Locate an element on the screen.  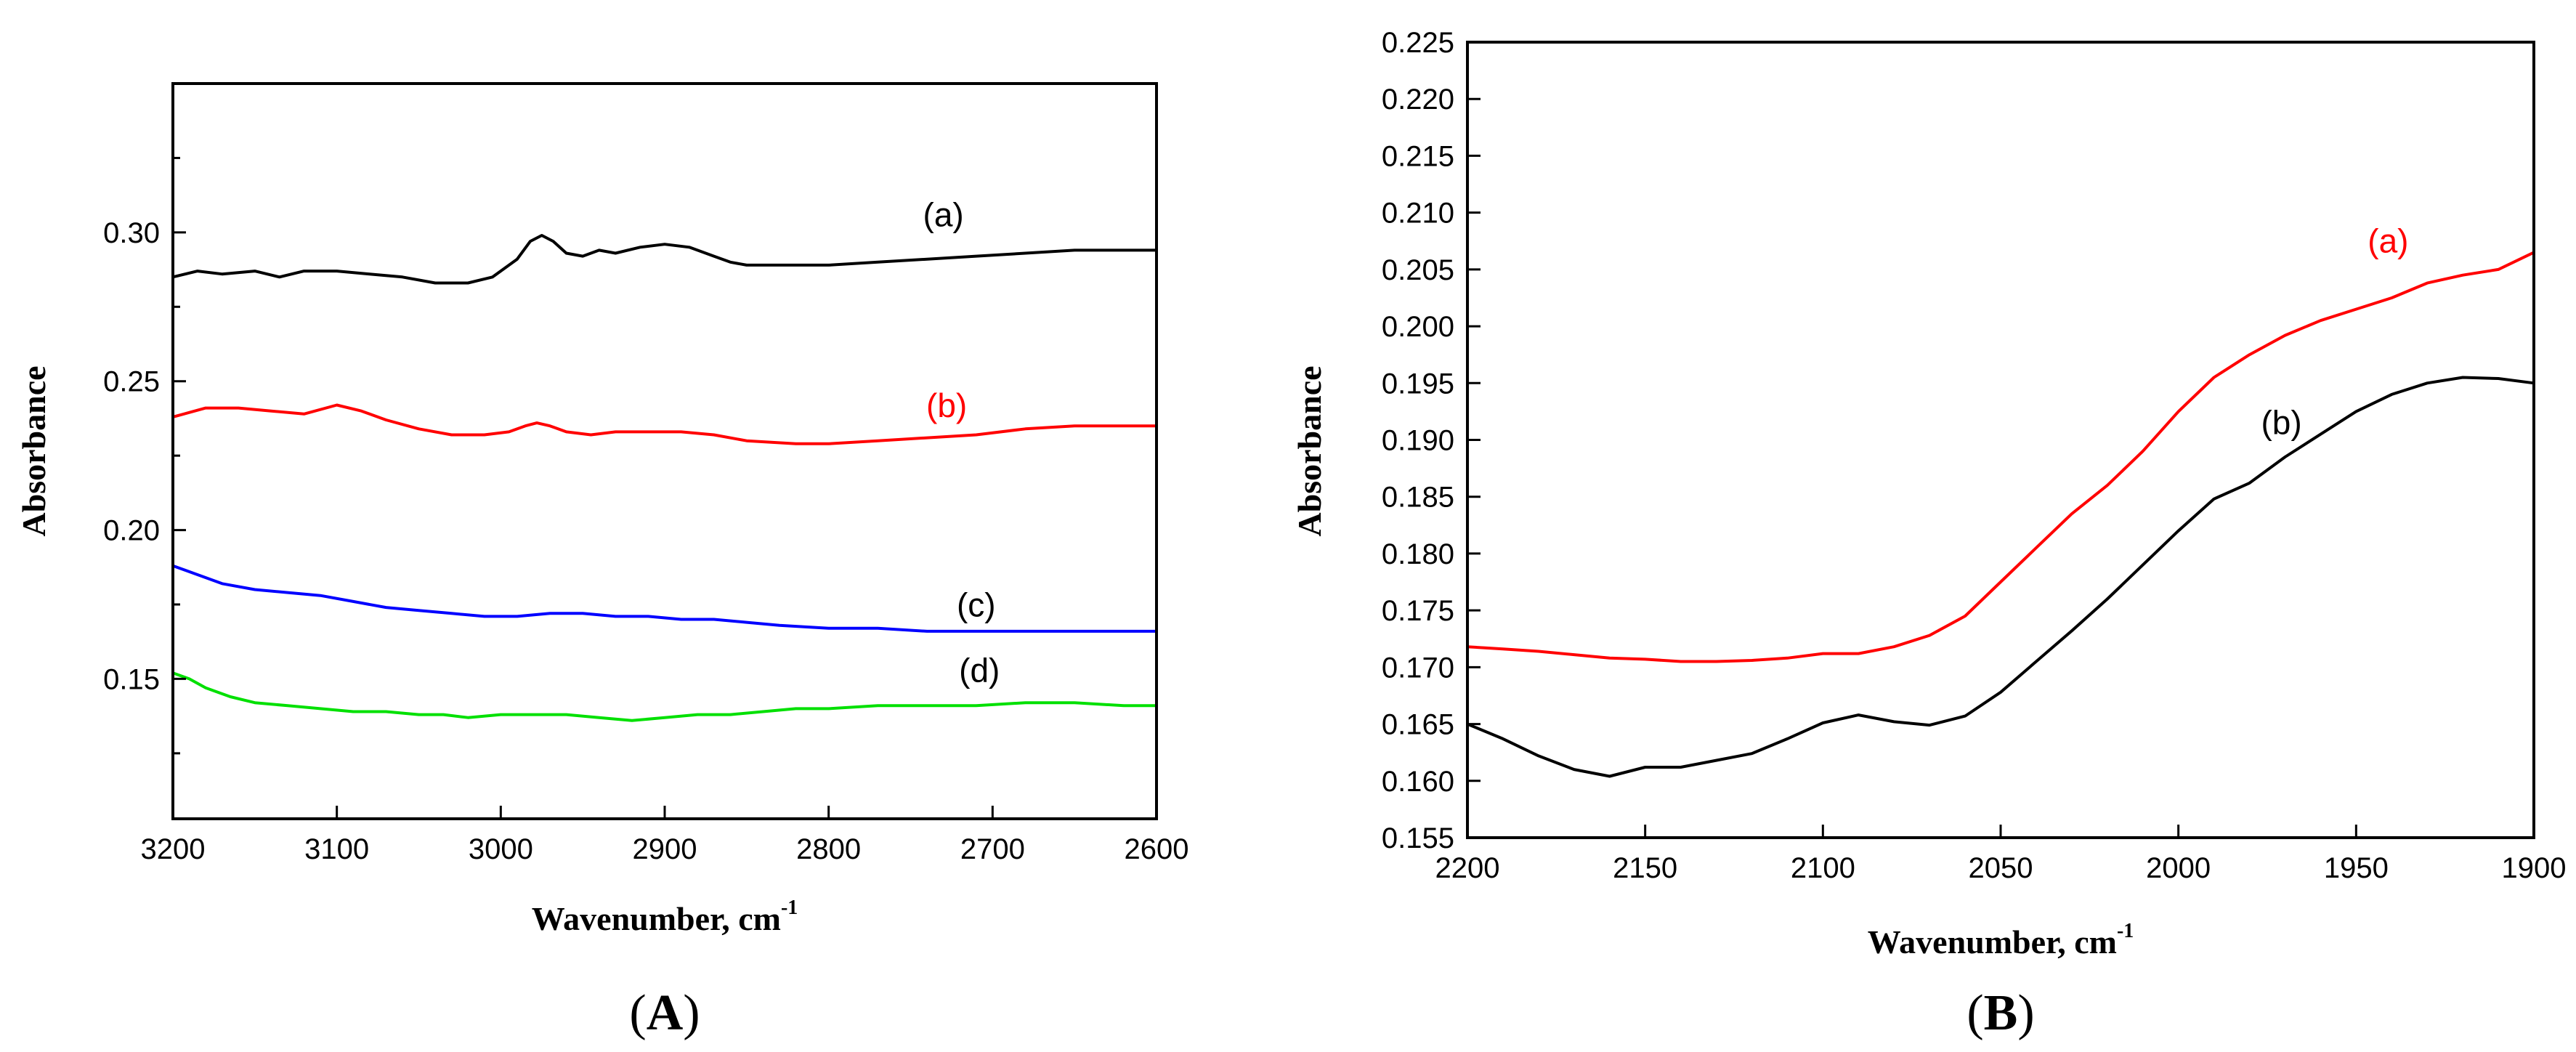
series-line-c is located at coordinates (664, 598).